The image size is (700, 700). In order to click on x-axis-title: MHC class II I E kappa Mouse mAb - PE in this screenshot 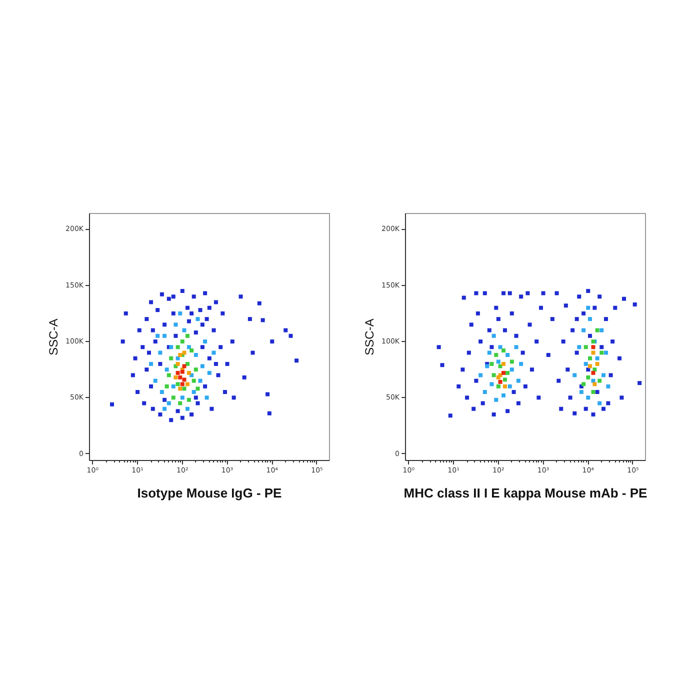, I will do `click(526, 493)`.